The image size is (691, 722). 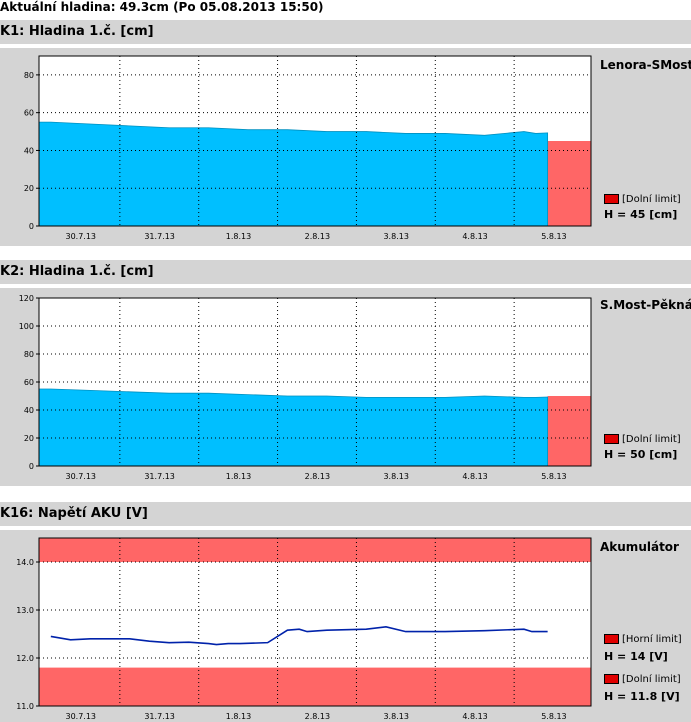 What do you see at coordinates (652, 639) in the screenshot?
I see `legend-label: [Horní limit]` at bounding box center [652, 639].